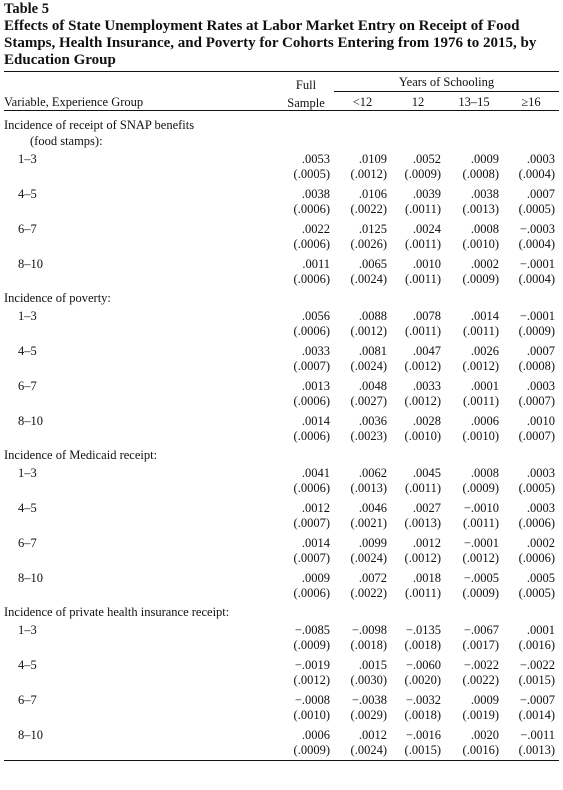 The height and width of the screenshot is (790, 563). I want to click on estimate-cell: .0072, so click(362, 577).